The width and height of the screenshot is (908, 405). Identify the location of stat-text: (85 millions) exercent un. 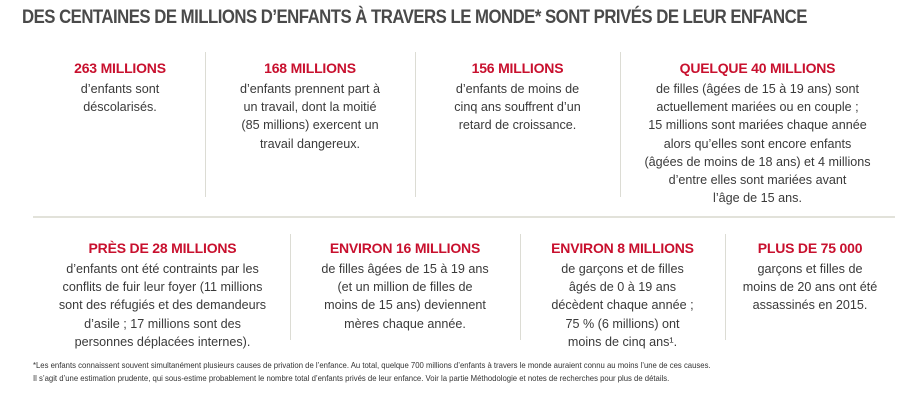
(310, 125).